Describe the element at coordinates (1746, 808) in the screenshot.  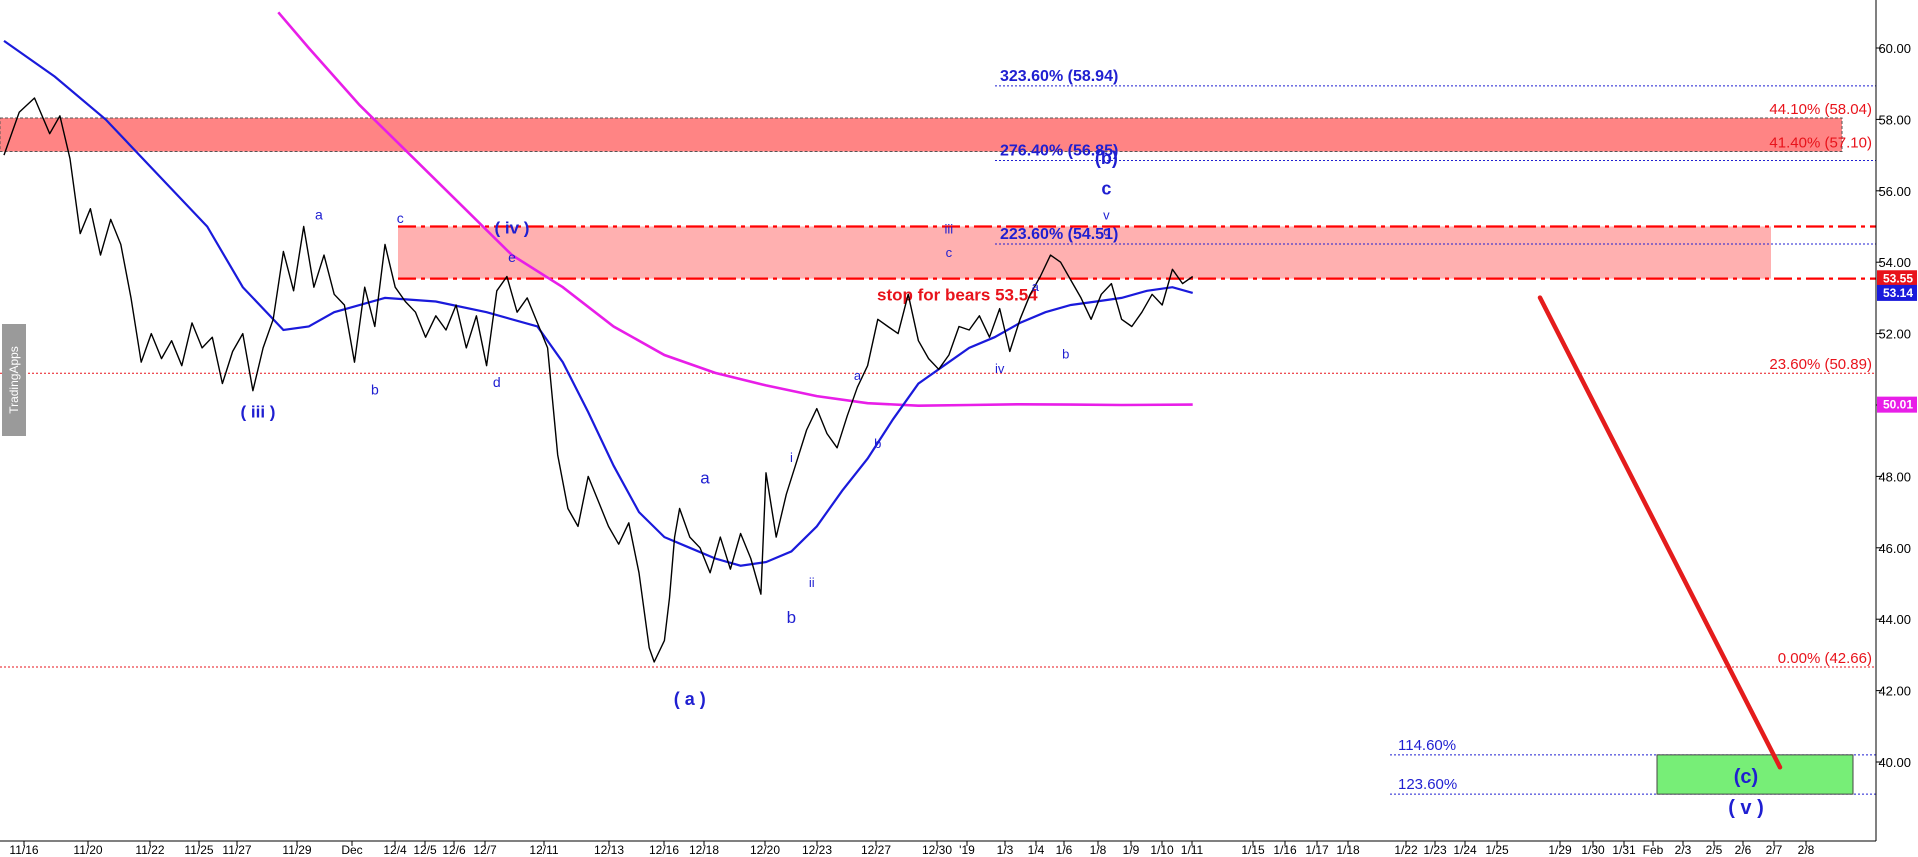
I see `target-label-2: ( v )` at that location.